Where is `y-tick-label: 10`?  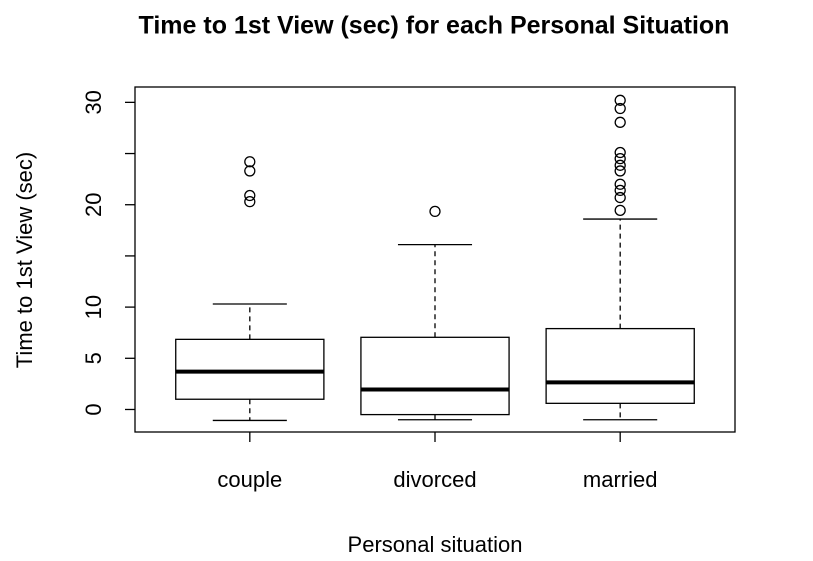
y-tick-label: 10 is located at coordinates (93, 307).